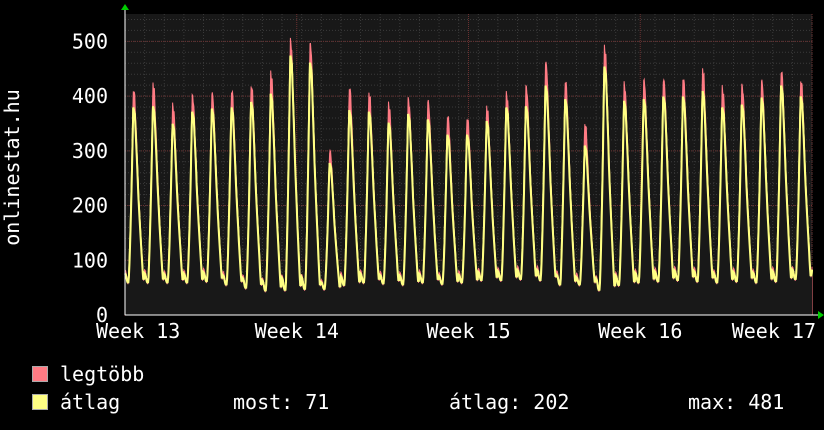 The image size is (824, 430). Describe the element at coordinates (736, 402) in the screenshot. I see `stat-max: max: 481` at that location.